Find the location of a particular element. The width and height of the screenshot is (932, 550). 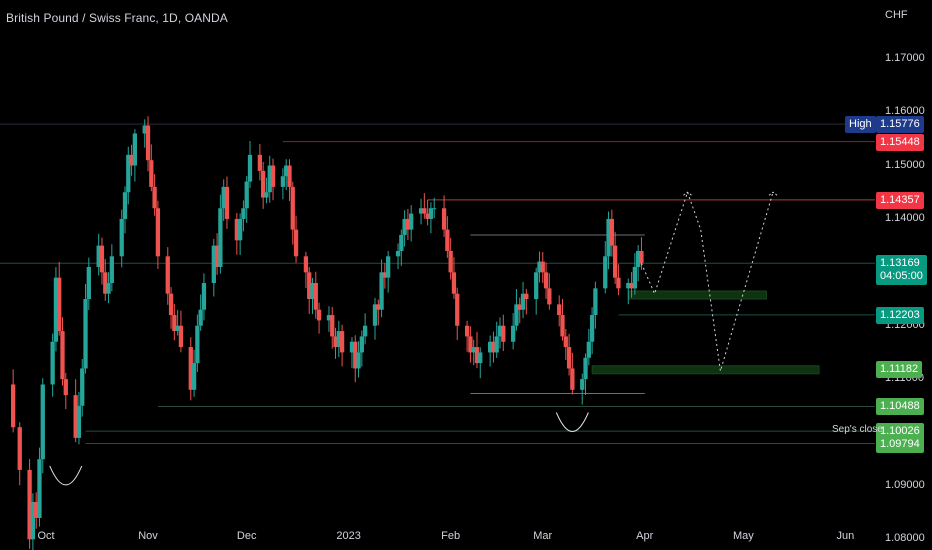

chart-title: British Pound / Swiss Franc, 1D, OANDA is located at coordinates (117, 18).